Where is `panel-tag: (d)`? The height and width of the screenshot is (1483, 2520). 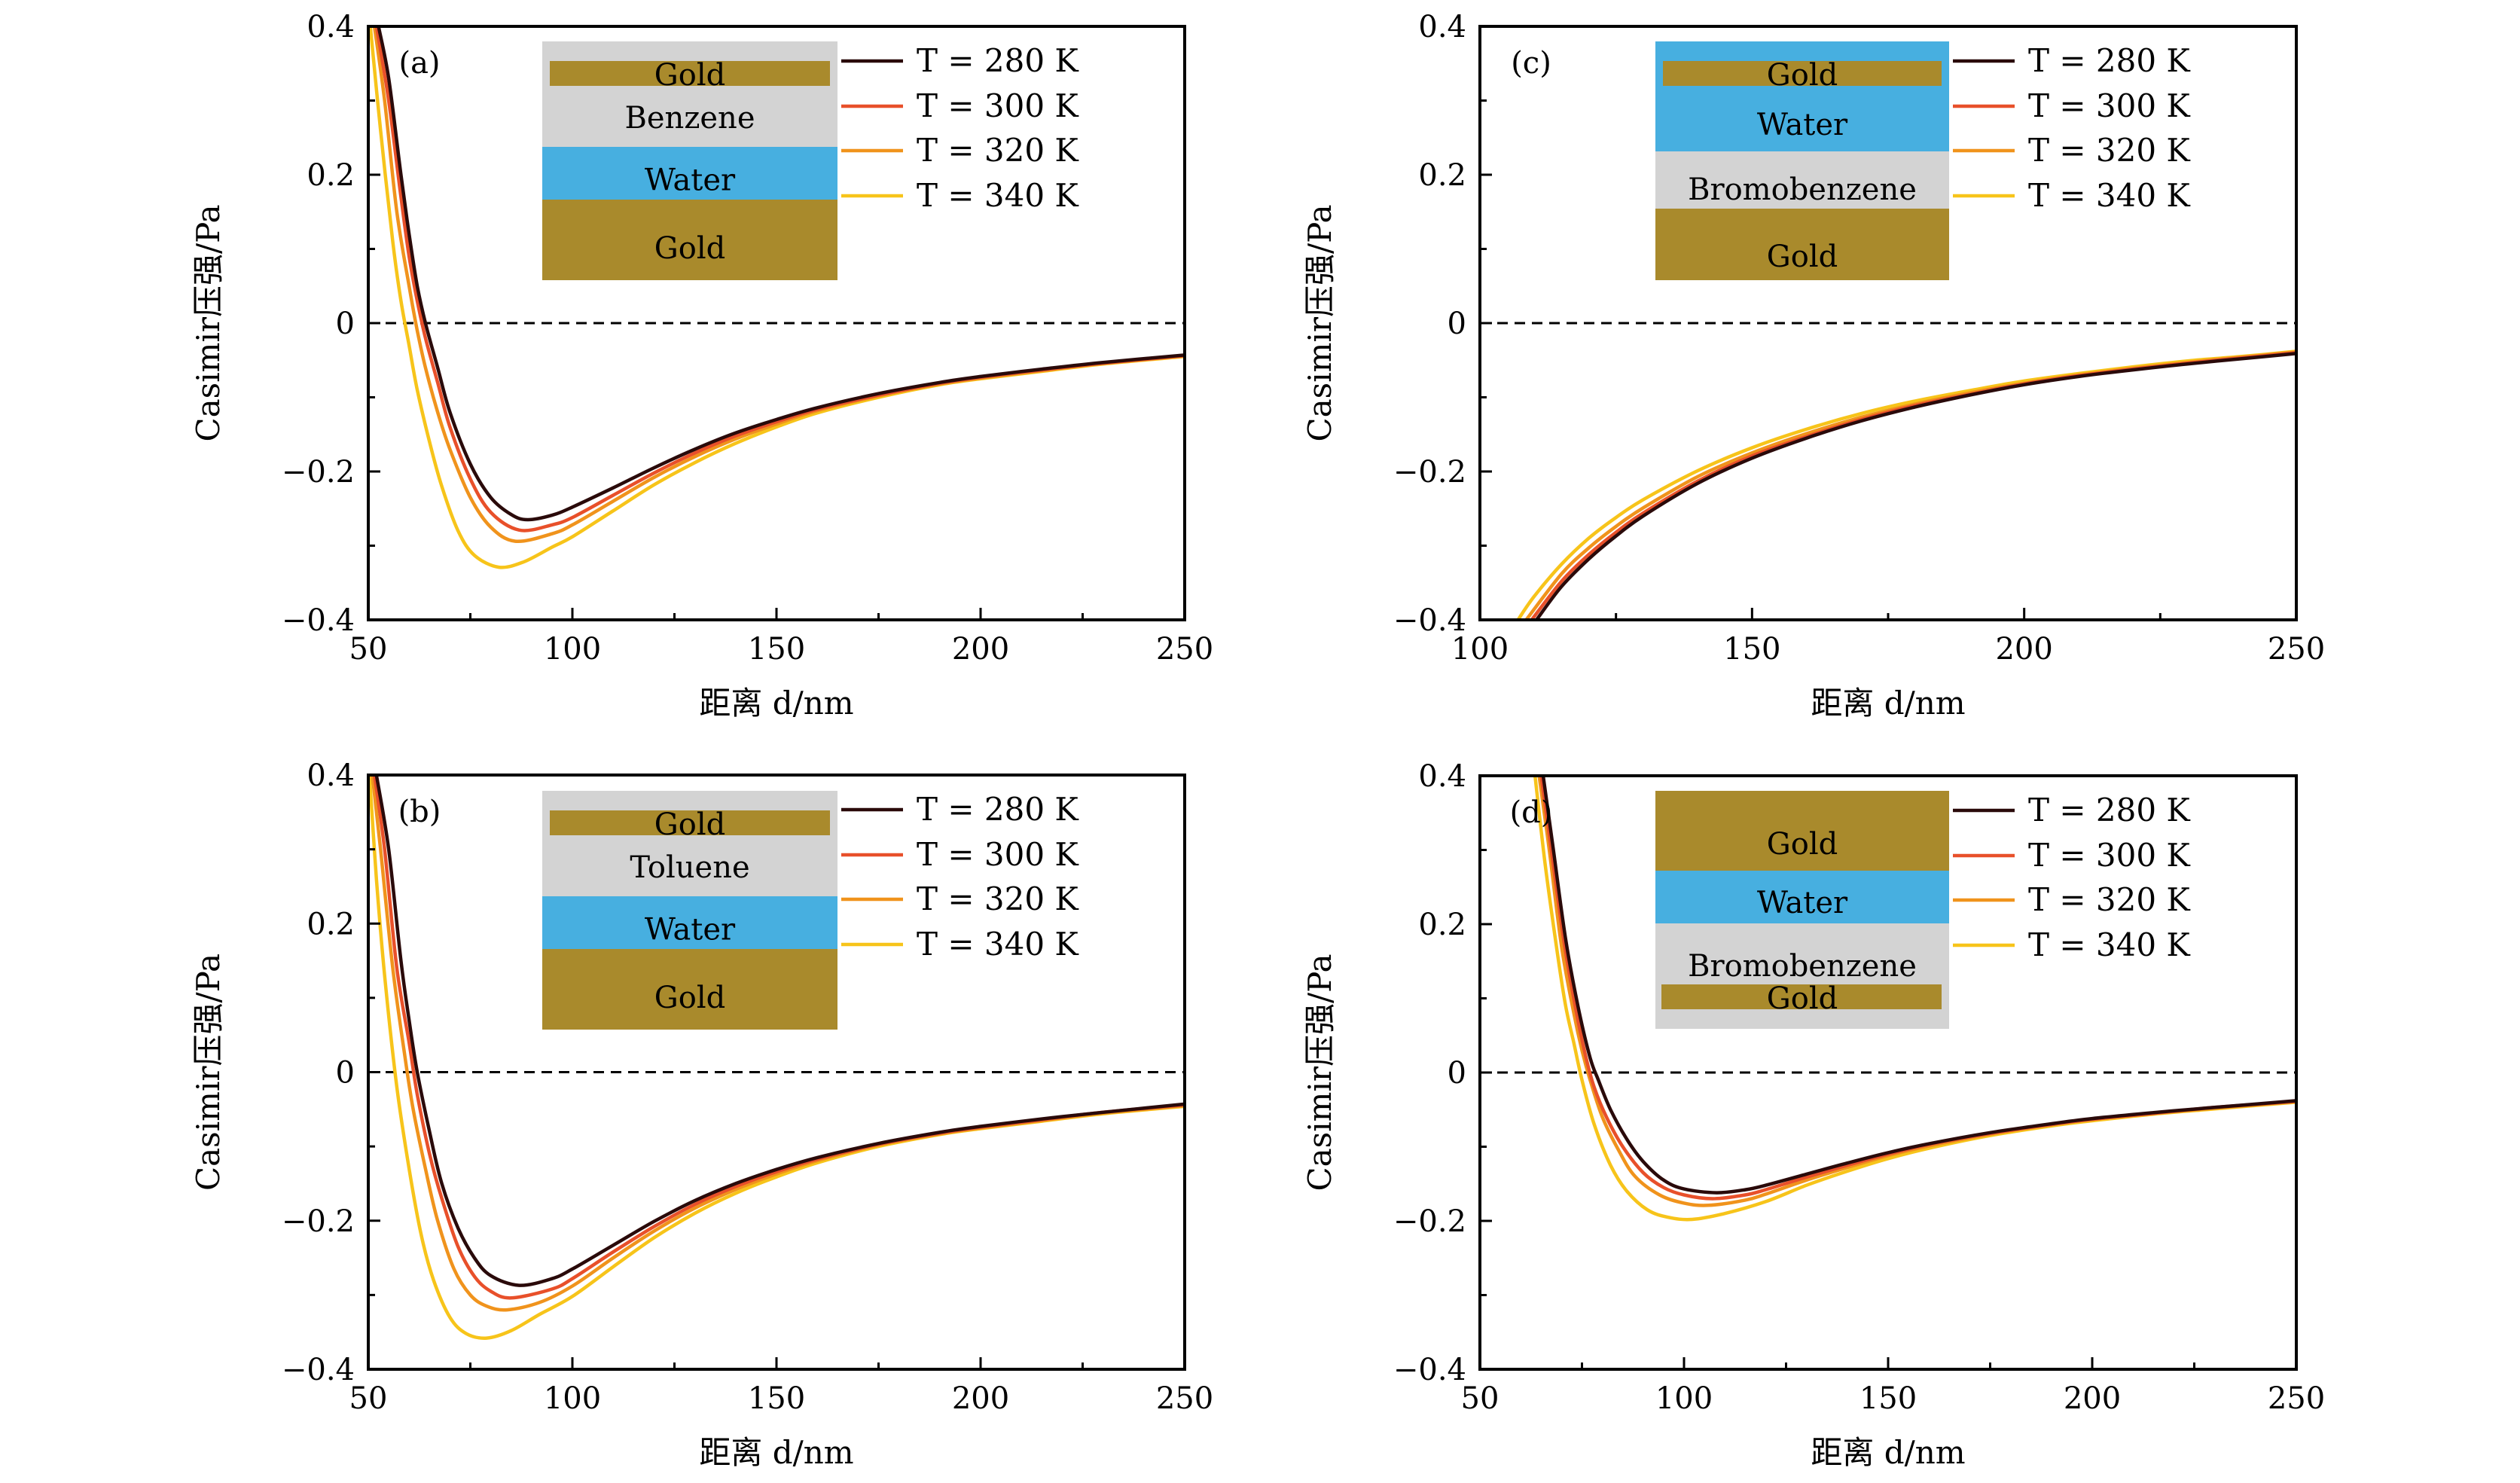 panel-tag: (d) is located at coordinates (1531, 812).